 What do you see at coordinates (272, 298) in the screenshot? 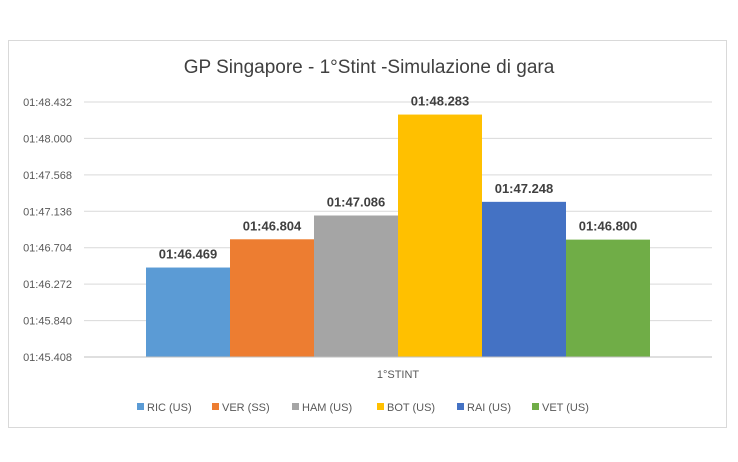
I see `bar-ver` at bounding box center [272, 298].